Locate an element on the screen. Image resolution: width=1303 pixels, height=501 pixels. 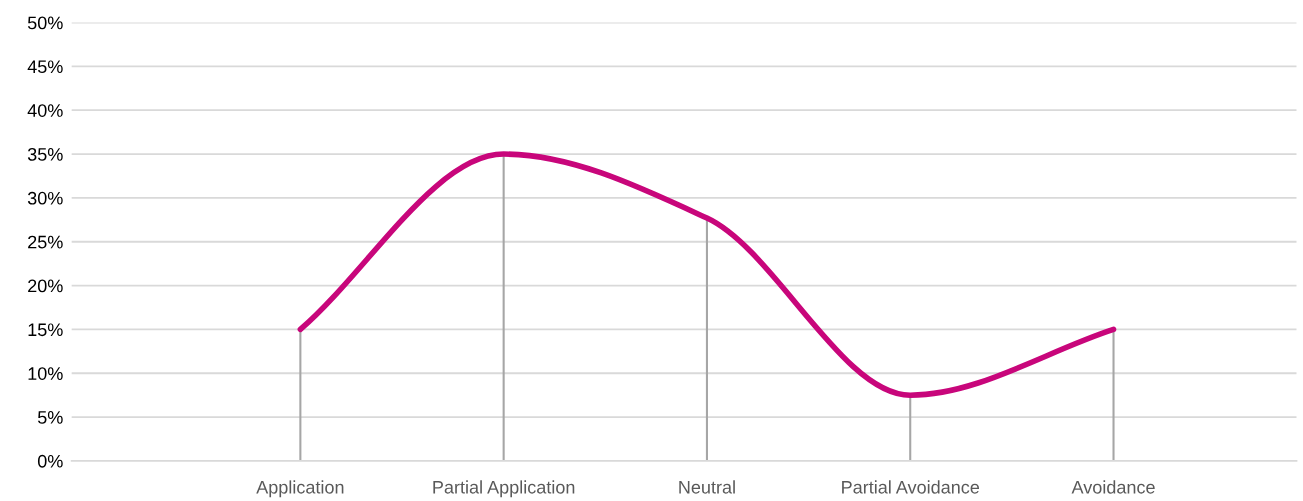
y-tick-label: 15% is located at coordinates (45, 330).